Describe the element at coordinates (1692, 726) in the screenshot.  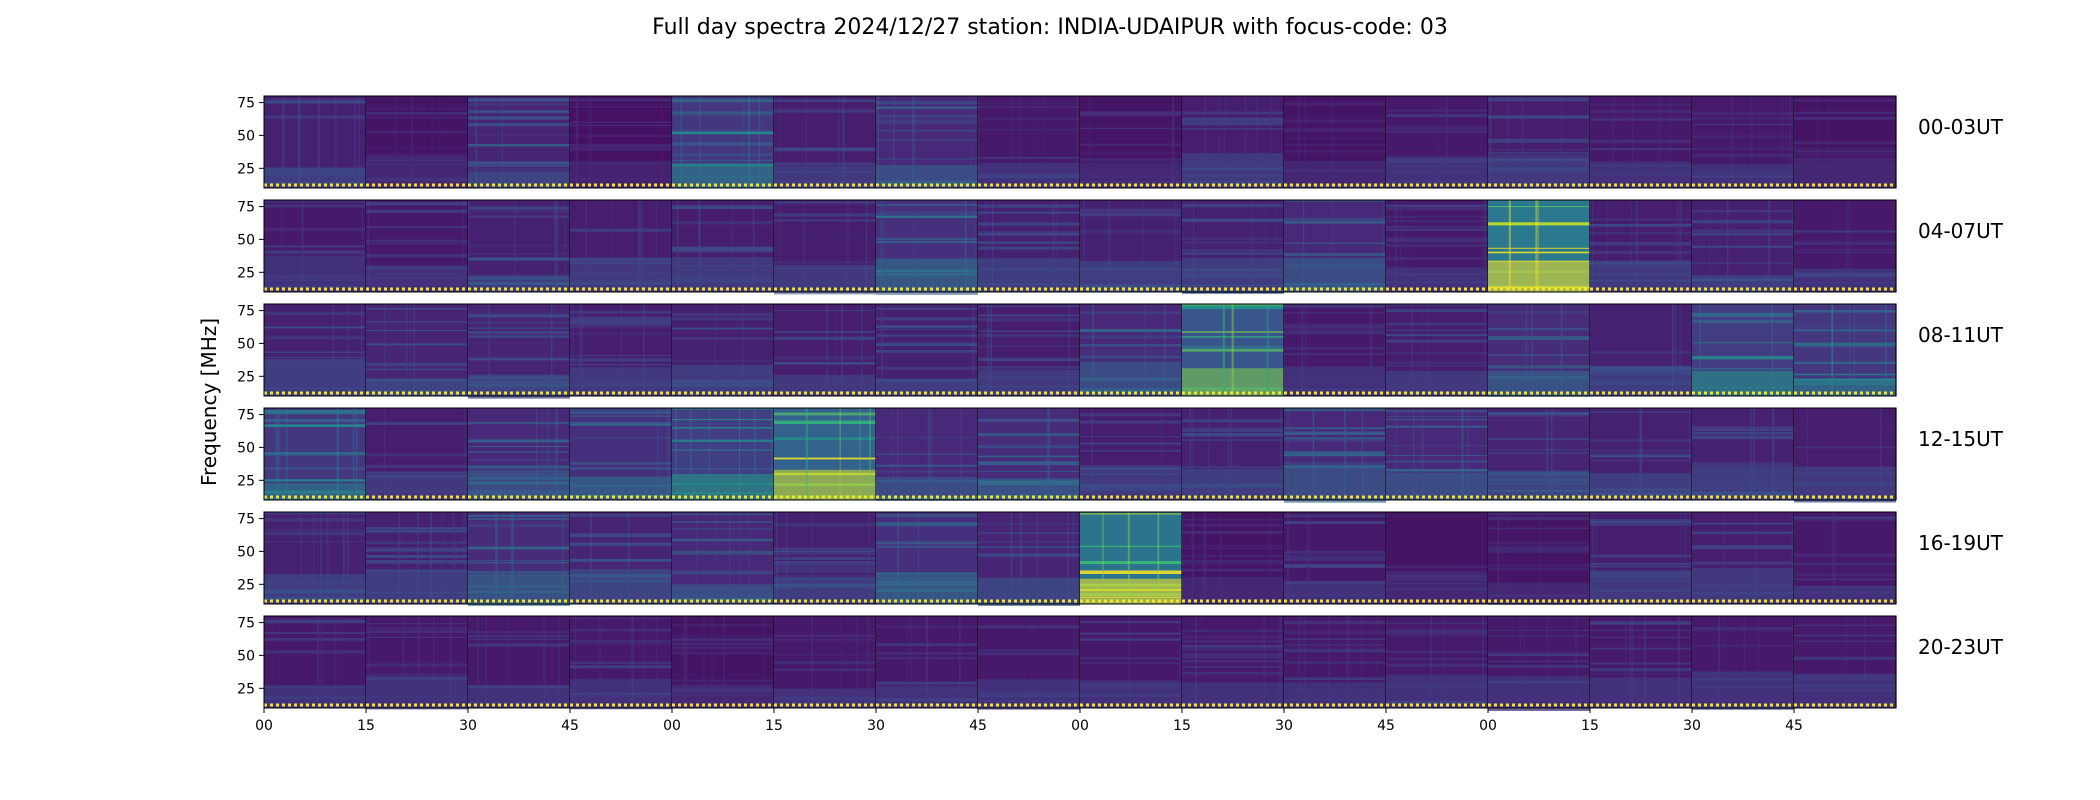
I see `x-tick-label: 30` at that location.